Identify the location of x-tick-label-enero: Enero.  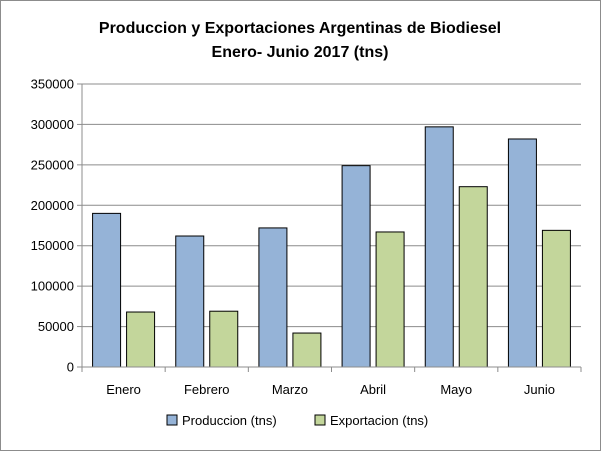
(123, 389).